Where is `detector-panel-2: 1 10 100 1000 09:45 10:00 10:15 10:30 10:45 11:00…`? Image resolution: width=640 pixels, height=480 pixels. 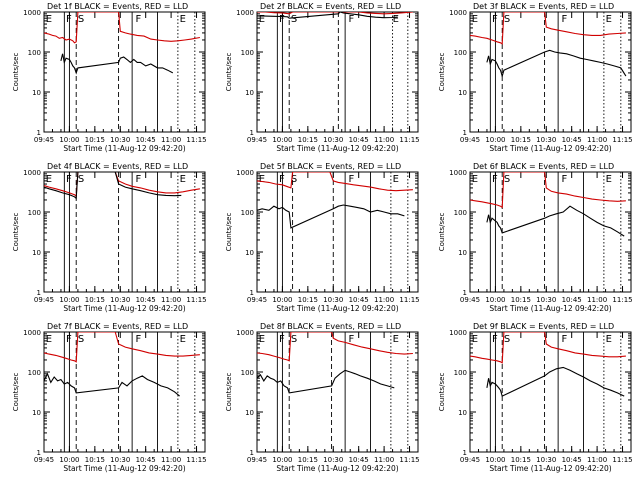
detector-panel-2: 1 10 100 1000 09:45 10:00 10:15 10:30 10:45 11:00… is located at coordinates (322, 77).